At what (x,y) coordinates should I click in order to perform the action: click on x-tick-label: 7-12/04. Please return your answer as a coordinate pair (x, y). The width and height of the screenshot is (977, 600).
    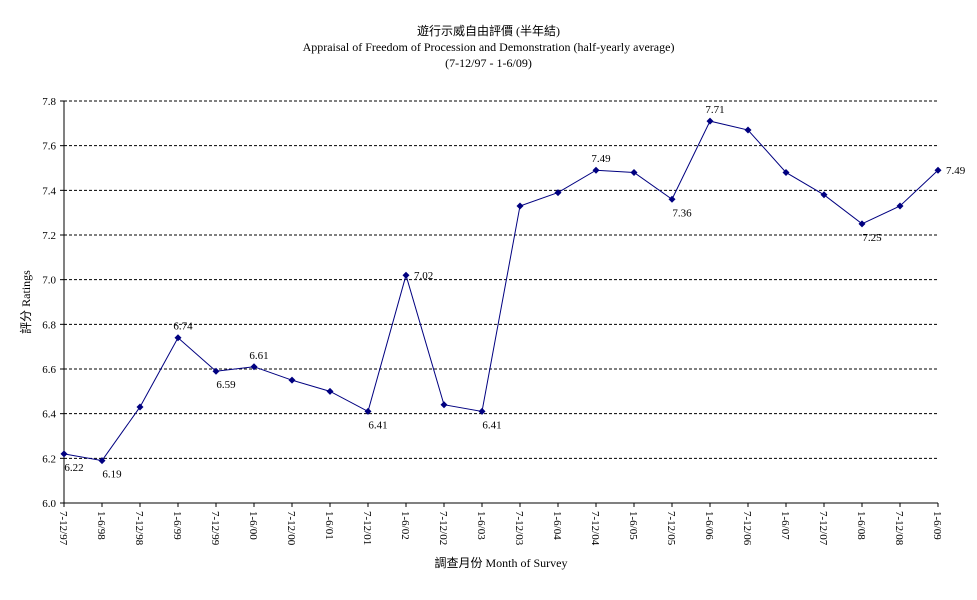
    Looking at the image, I should click on (595, 528).